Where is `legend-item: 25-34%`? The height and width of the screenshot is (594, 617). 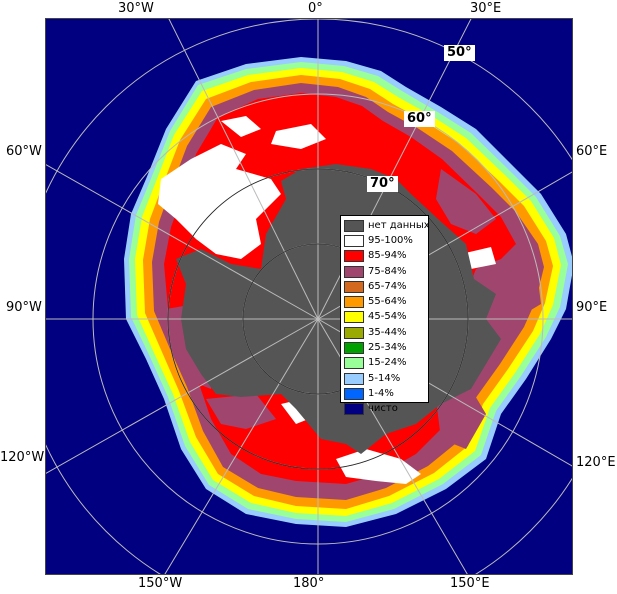 legend-item: 25-34% is located at coordinates (384, 347).